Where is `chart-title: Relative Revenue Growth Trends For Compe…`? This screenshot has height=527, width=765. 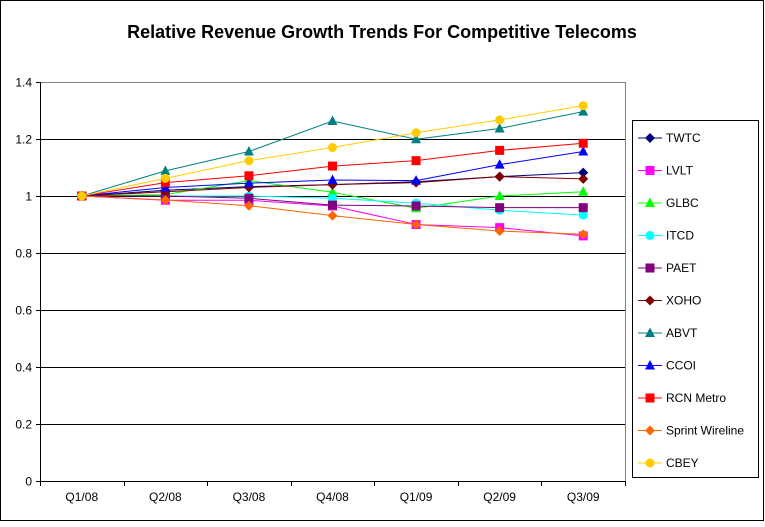
chart-title: Relative Revenue Growth Trends For Compe… is located at coordinates (382, 32).